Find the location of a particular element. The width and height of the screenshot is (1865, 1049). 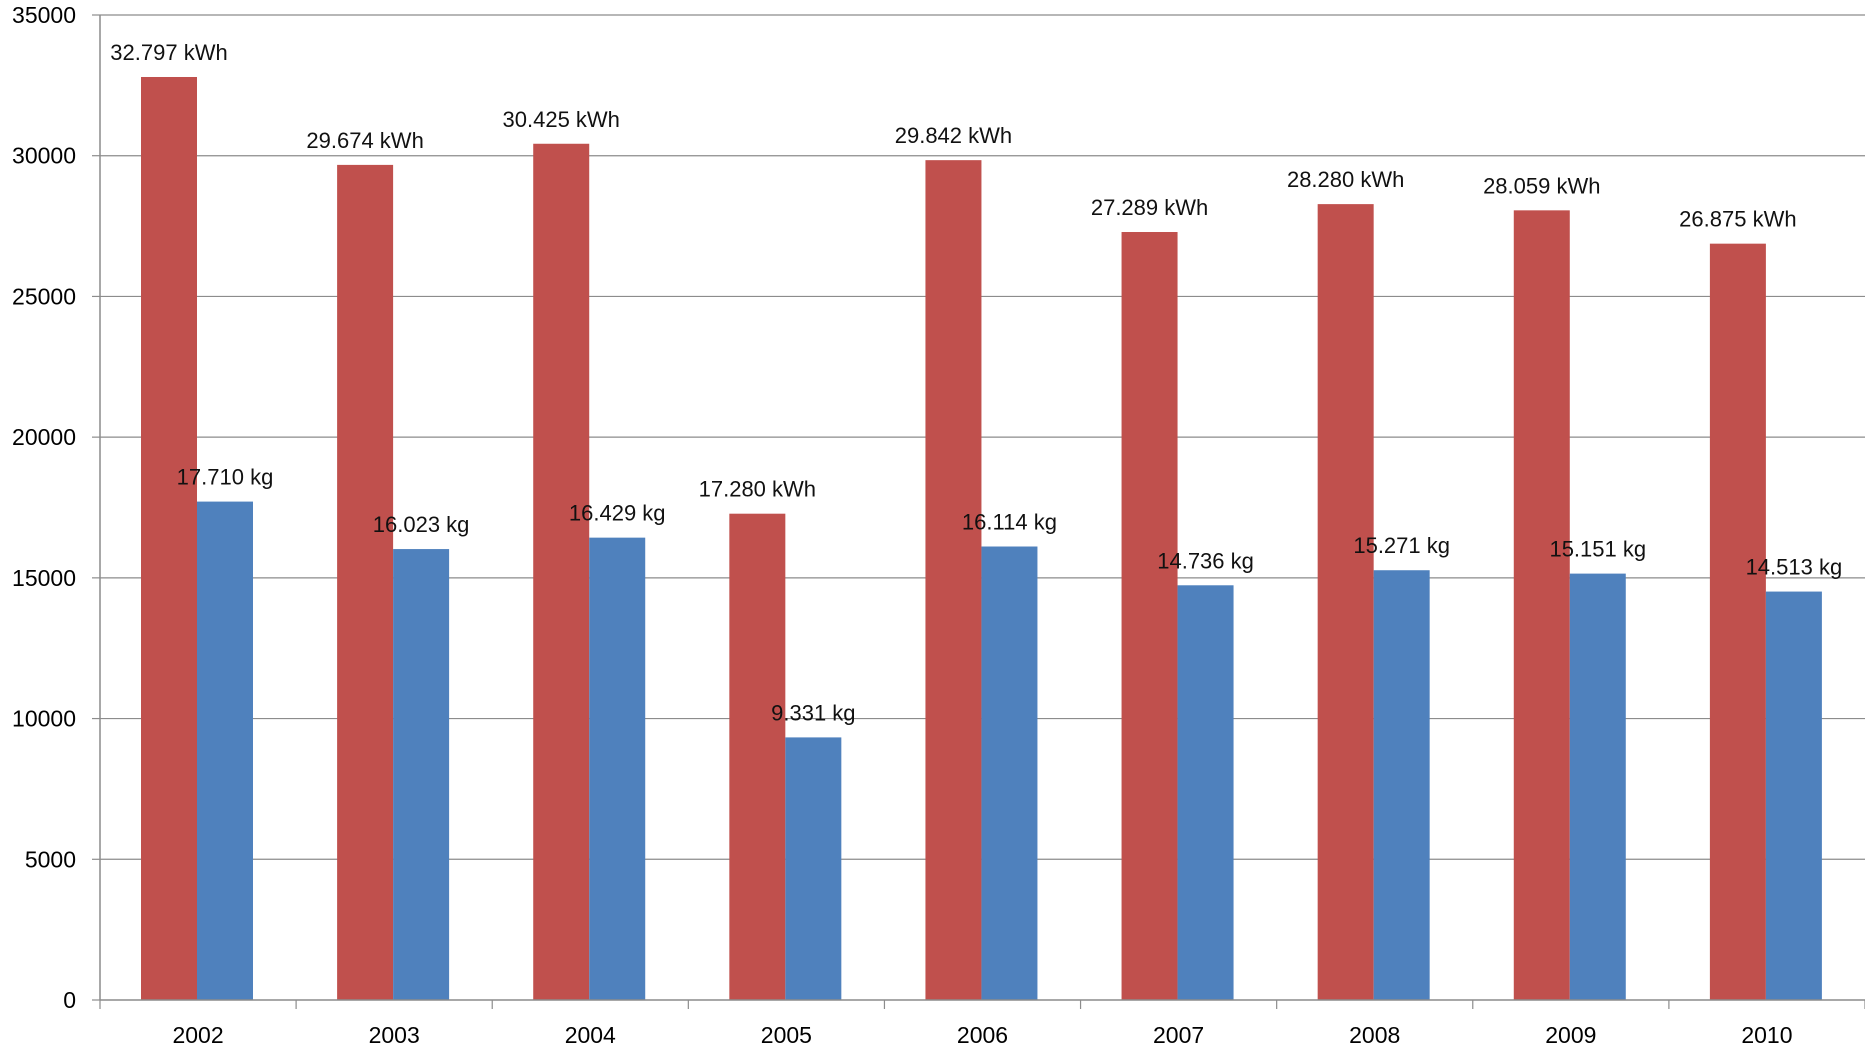

x-tick-label: 2007 is located at coordinates (1178, 1035).